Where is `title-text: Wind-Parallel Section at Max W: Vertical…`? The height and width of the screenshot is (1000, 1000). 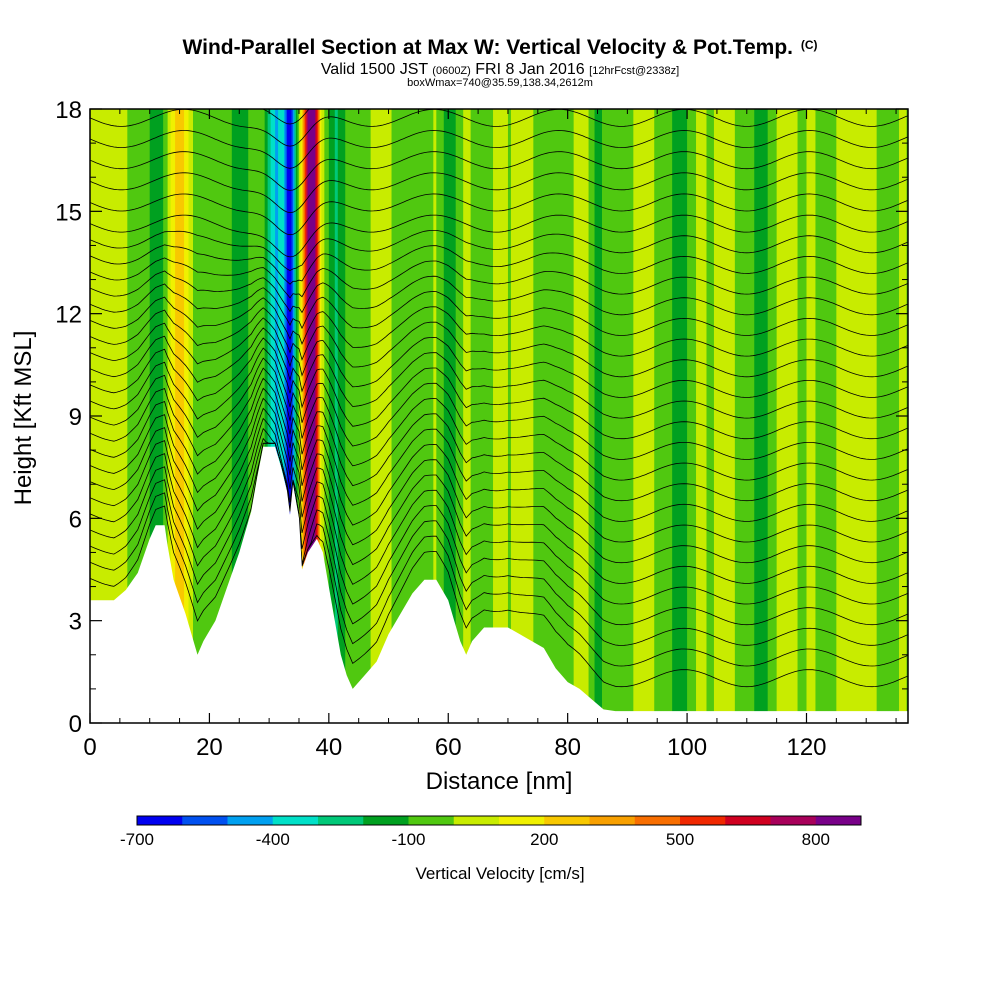
title-text: Wind-Parallel Section at Max W: Vertical… is located at coordinates (487, 47).